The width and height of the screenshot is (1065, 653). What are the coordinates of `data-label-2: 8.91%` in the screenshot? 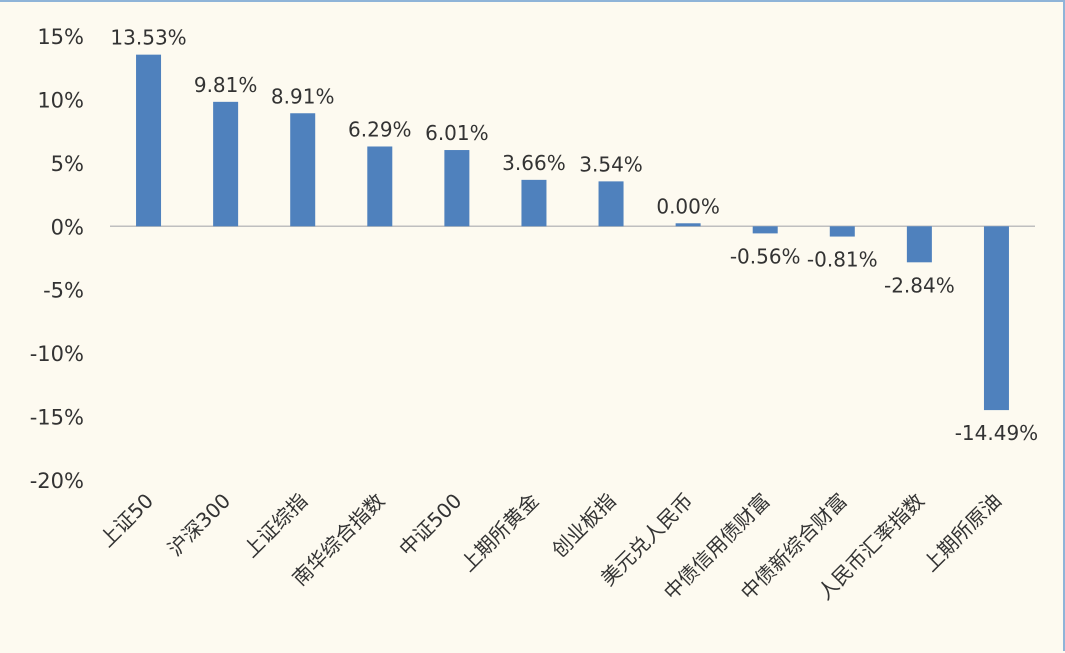 It's located at (303, 96).